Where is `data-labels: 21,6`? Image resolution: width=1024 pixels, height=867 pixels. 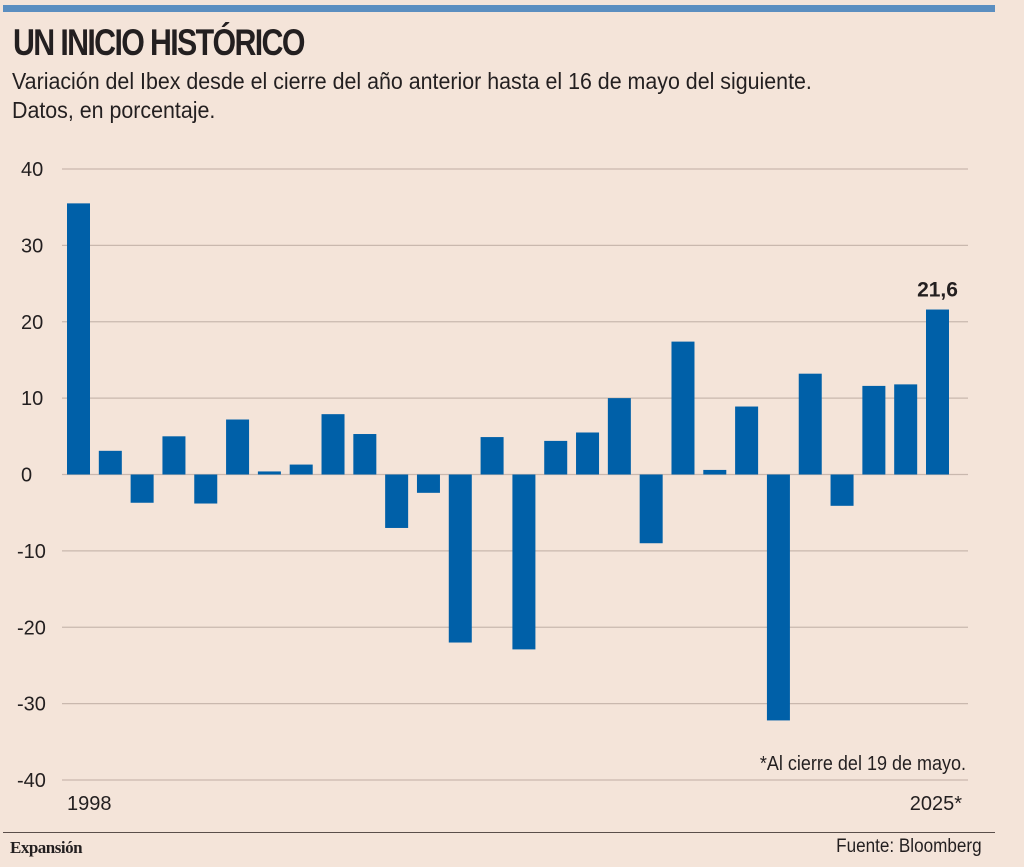 data-labels: 21,6 is located at coordinates (937, 290).